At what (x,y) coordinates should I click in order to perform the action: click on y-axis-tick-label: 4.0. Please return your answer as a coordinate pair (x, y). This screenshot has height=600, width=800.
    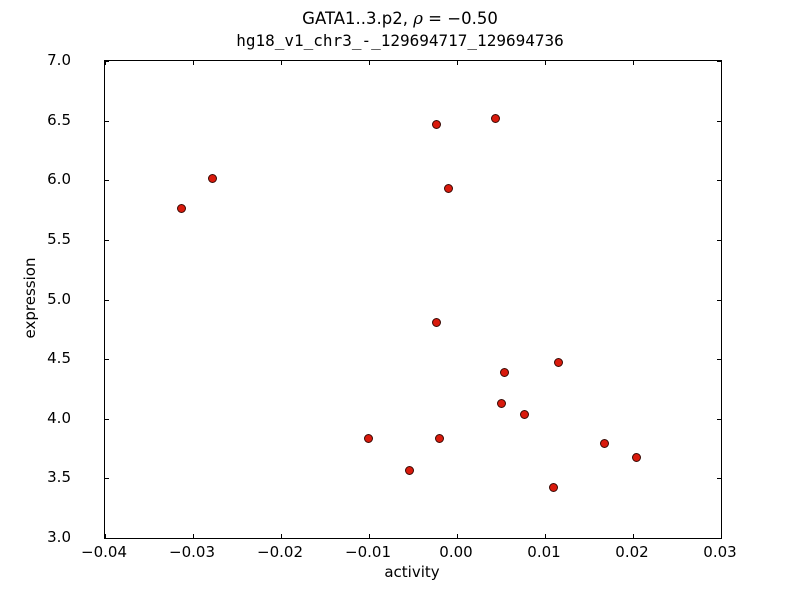
    Looking at the image, I should click on (59, 417).